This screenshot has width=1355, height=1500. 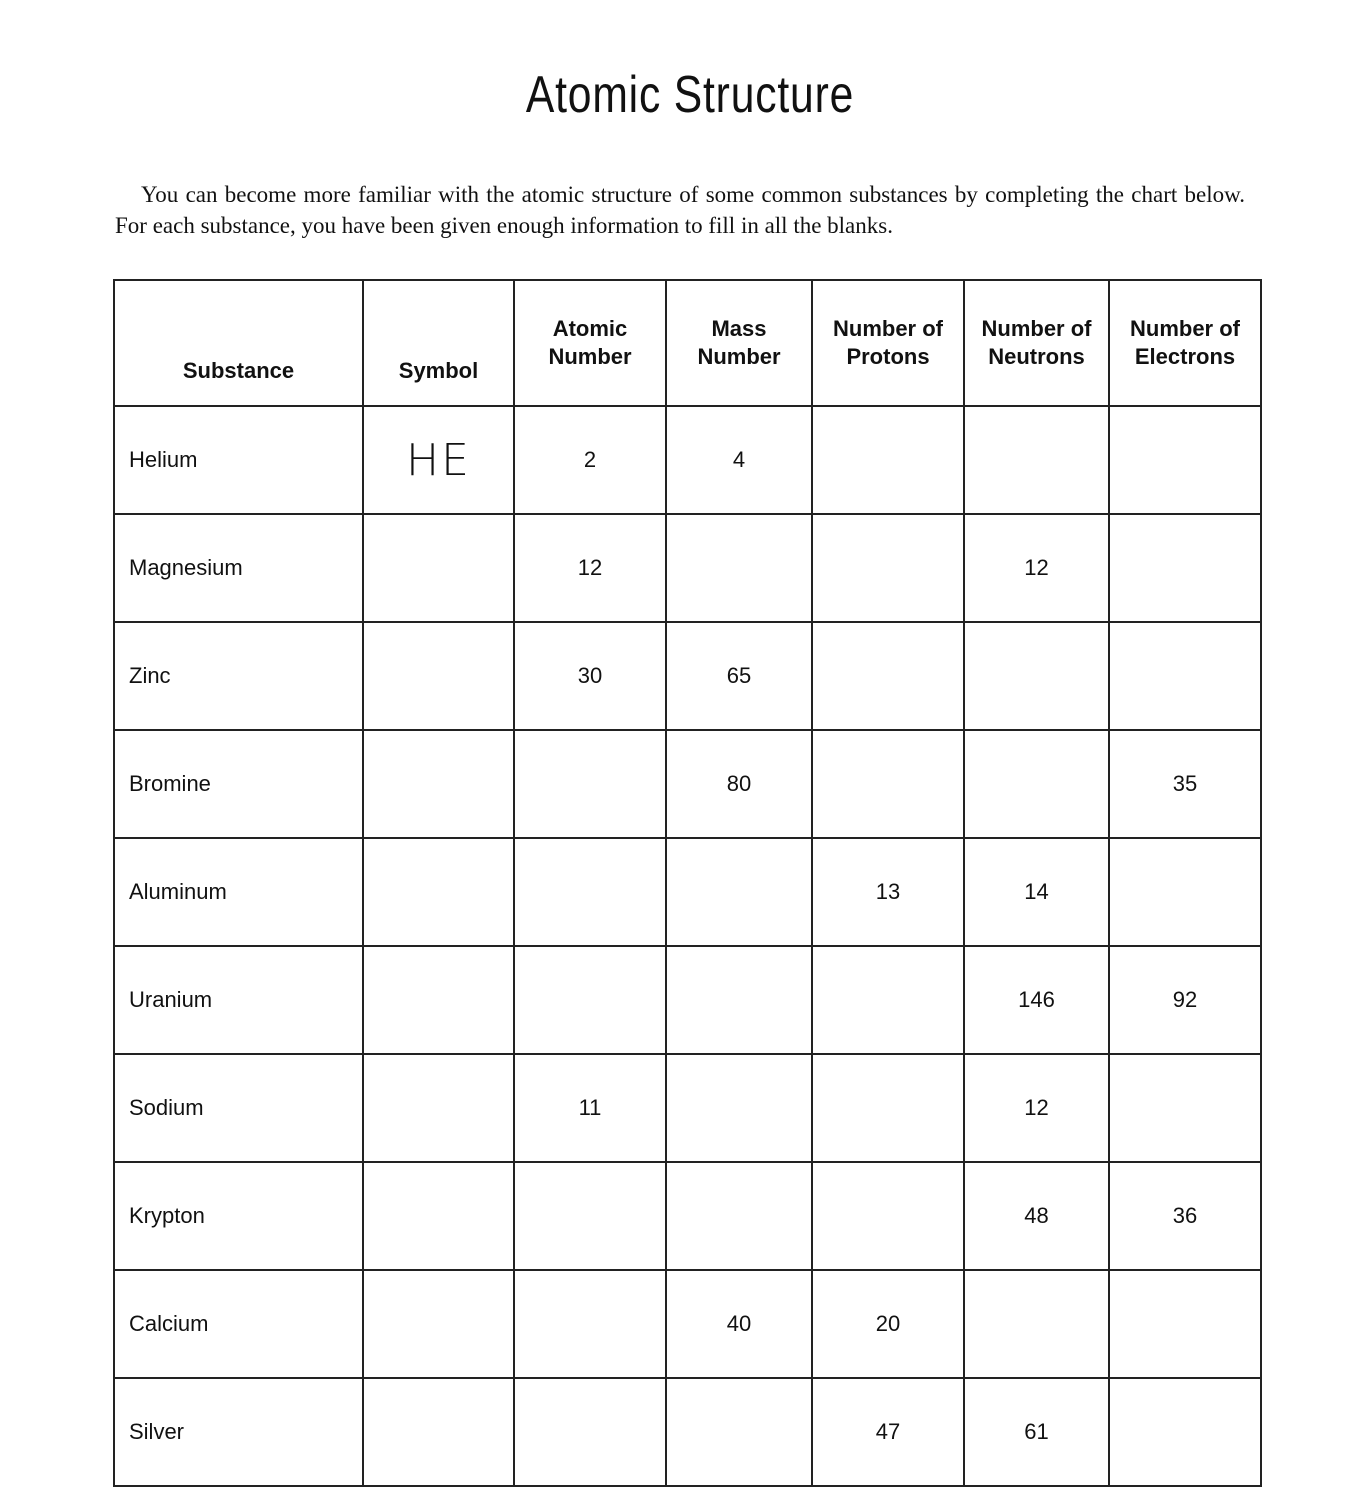 I want to click on table-row: Sodium 11 12, so click(x=687, y=1108).